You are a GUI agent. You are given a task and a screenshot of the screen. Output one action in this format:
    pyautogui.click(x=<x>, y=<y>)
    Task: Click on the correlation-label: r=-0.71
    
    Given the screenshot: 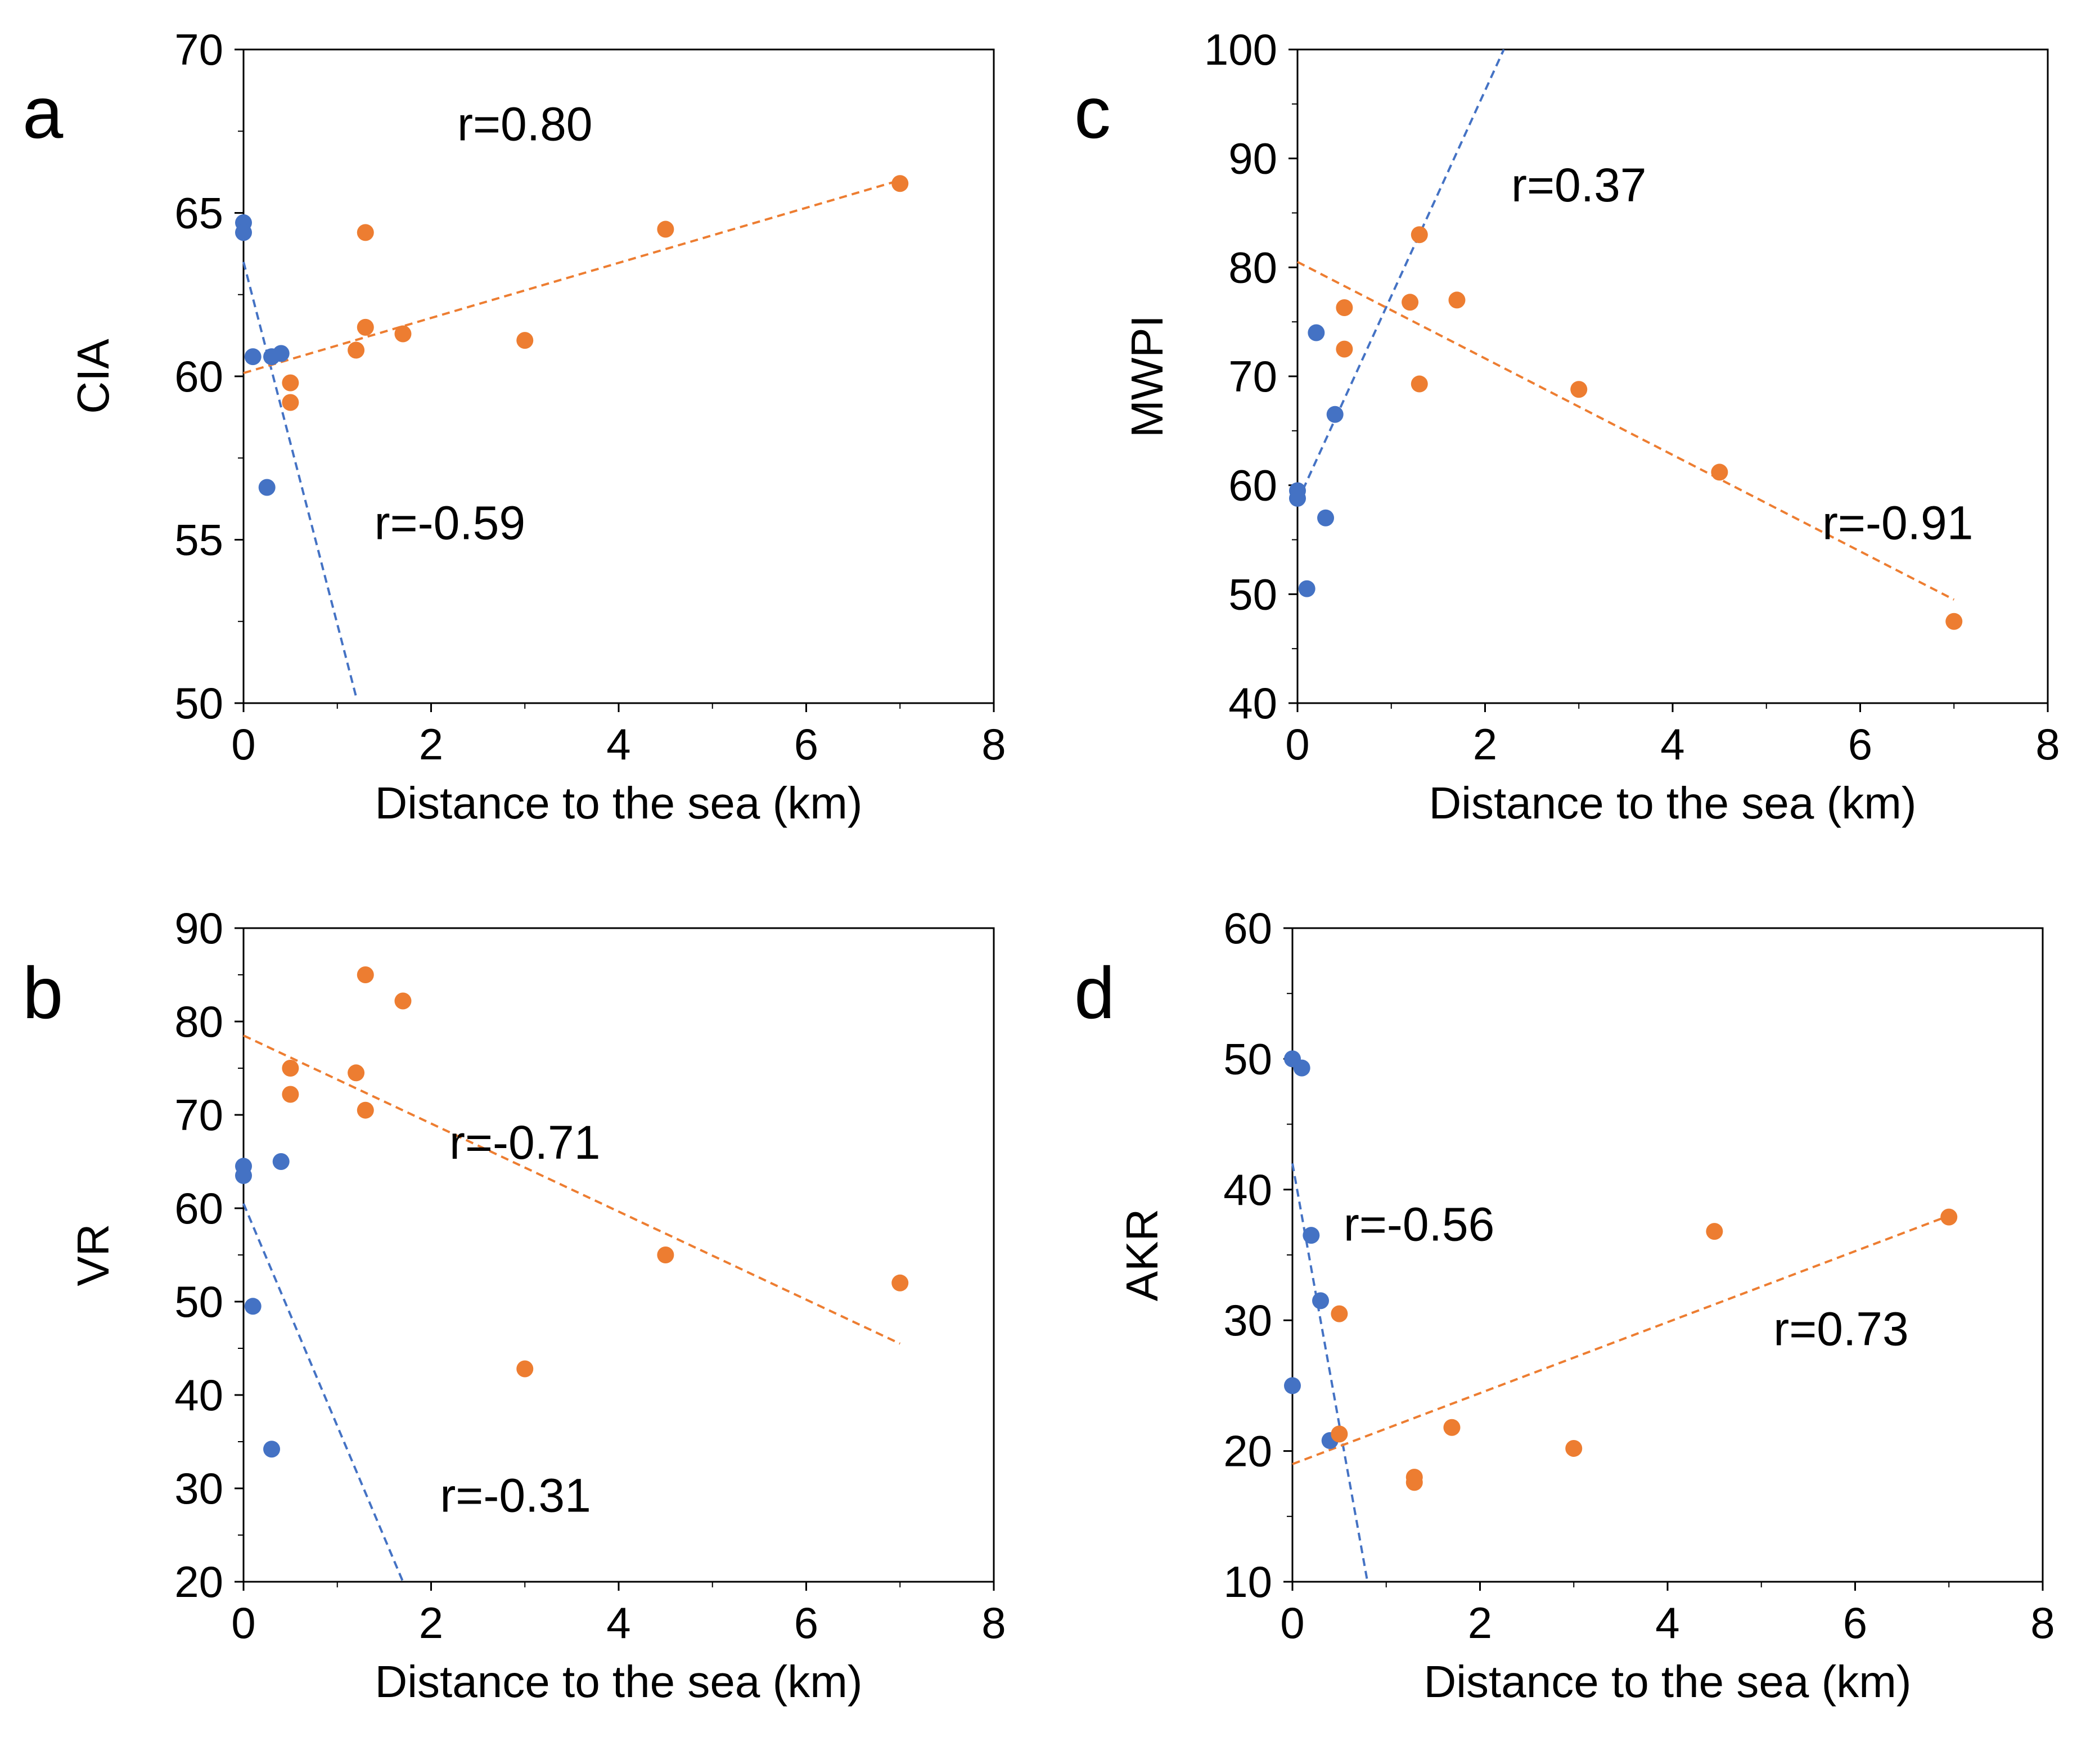 What is the action you would take?
    pyautogui.click(x=525, y=1142)
    